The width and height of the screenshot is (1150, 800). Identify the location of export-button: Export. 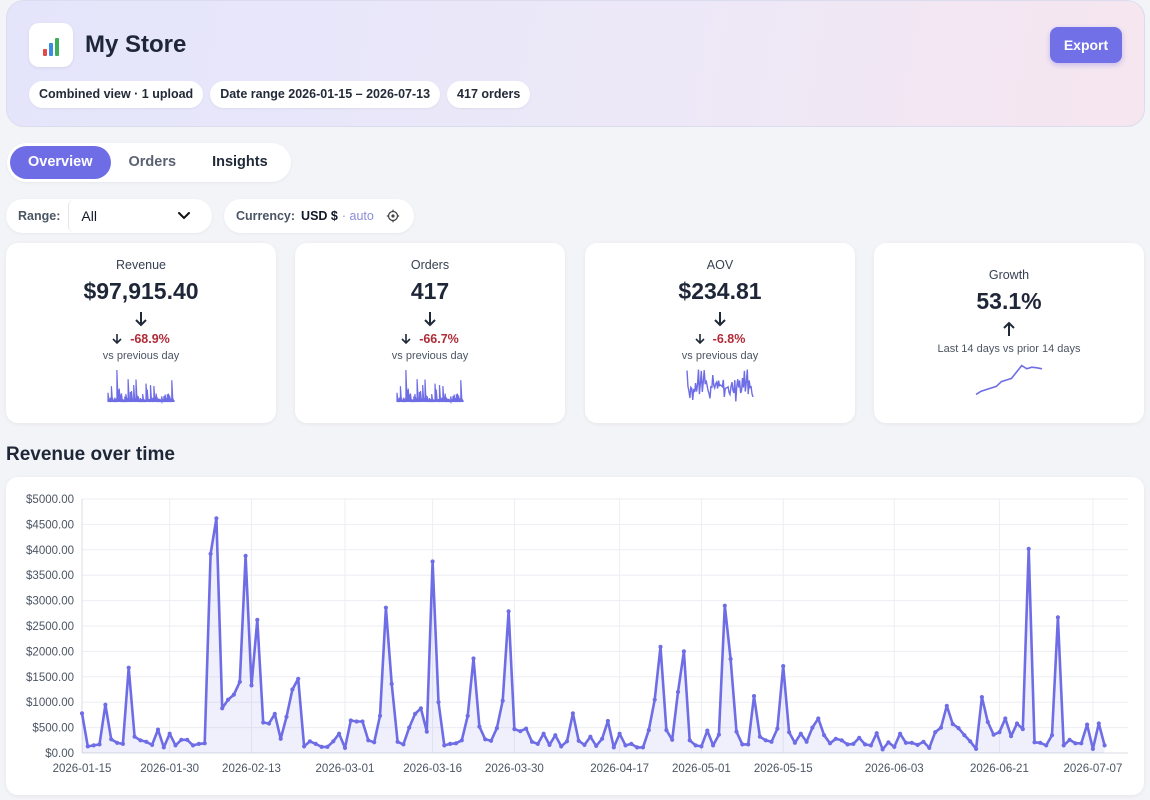
(1086, 45).